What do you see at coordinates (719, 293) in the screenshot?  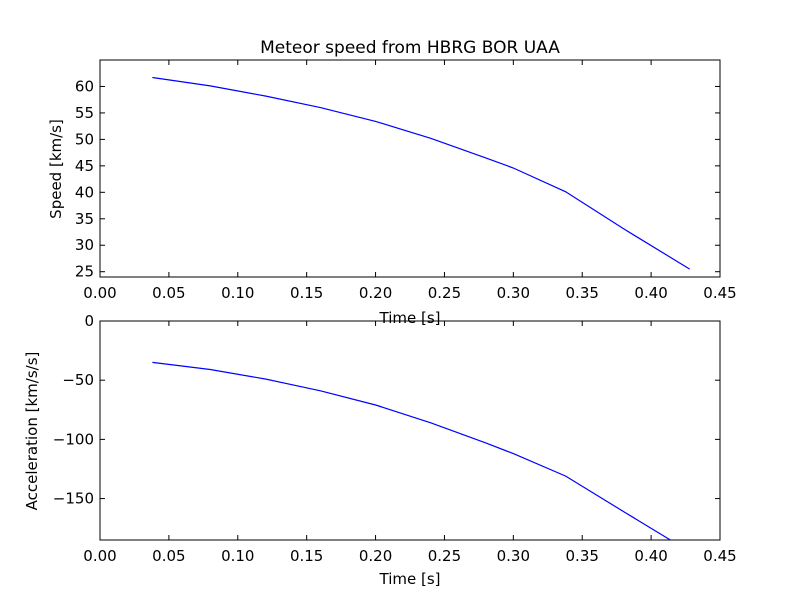 I see `speed-x-tick-label: 0.45` at bounding box center [719, 293].